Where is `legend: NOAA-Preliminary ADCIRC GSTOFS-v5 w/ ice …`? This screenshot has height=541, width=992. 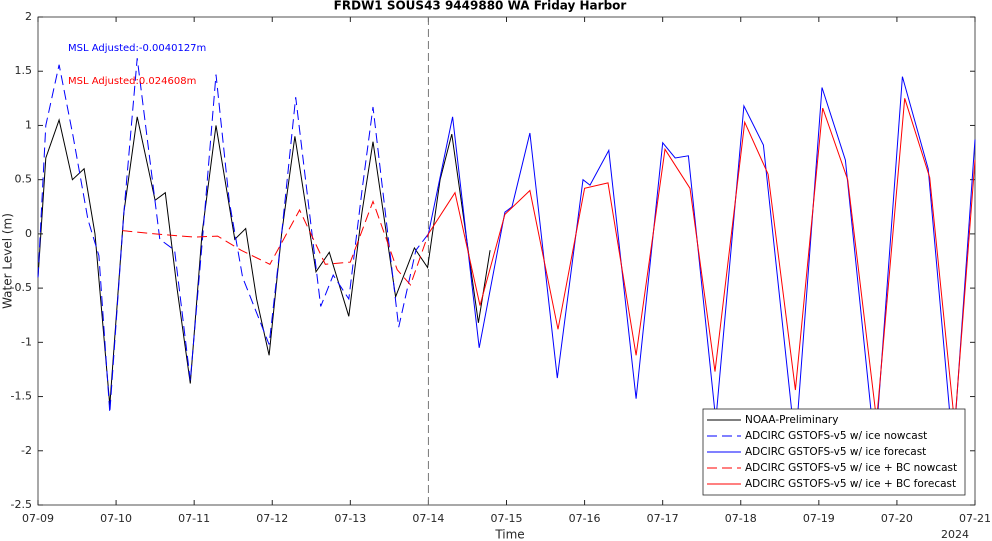 legend: NOAA-Preliminary ADCIRC GSTOFS-v5 w/ ice … is located at coordinates (834, 452).